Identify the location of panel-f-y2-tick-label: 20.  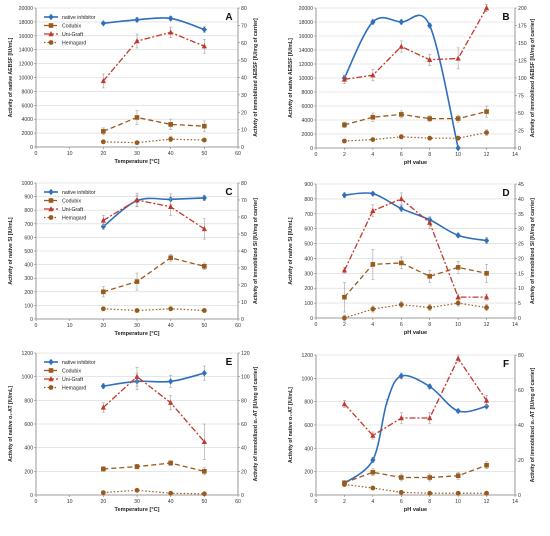
(521, 461).